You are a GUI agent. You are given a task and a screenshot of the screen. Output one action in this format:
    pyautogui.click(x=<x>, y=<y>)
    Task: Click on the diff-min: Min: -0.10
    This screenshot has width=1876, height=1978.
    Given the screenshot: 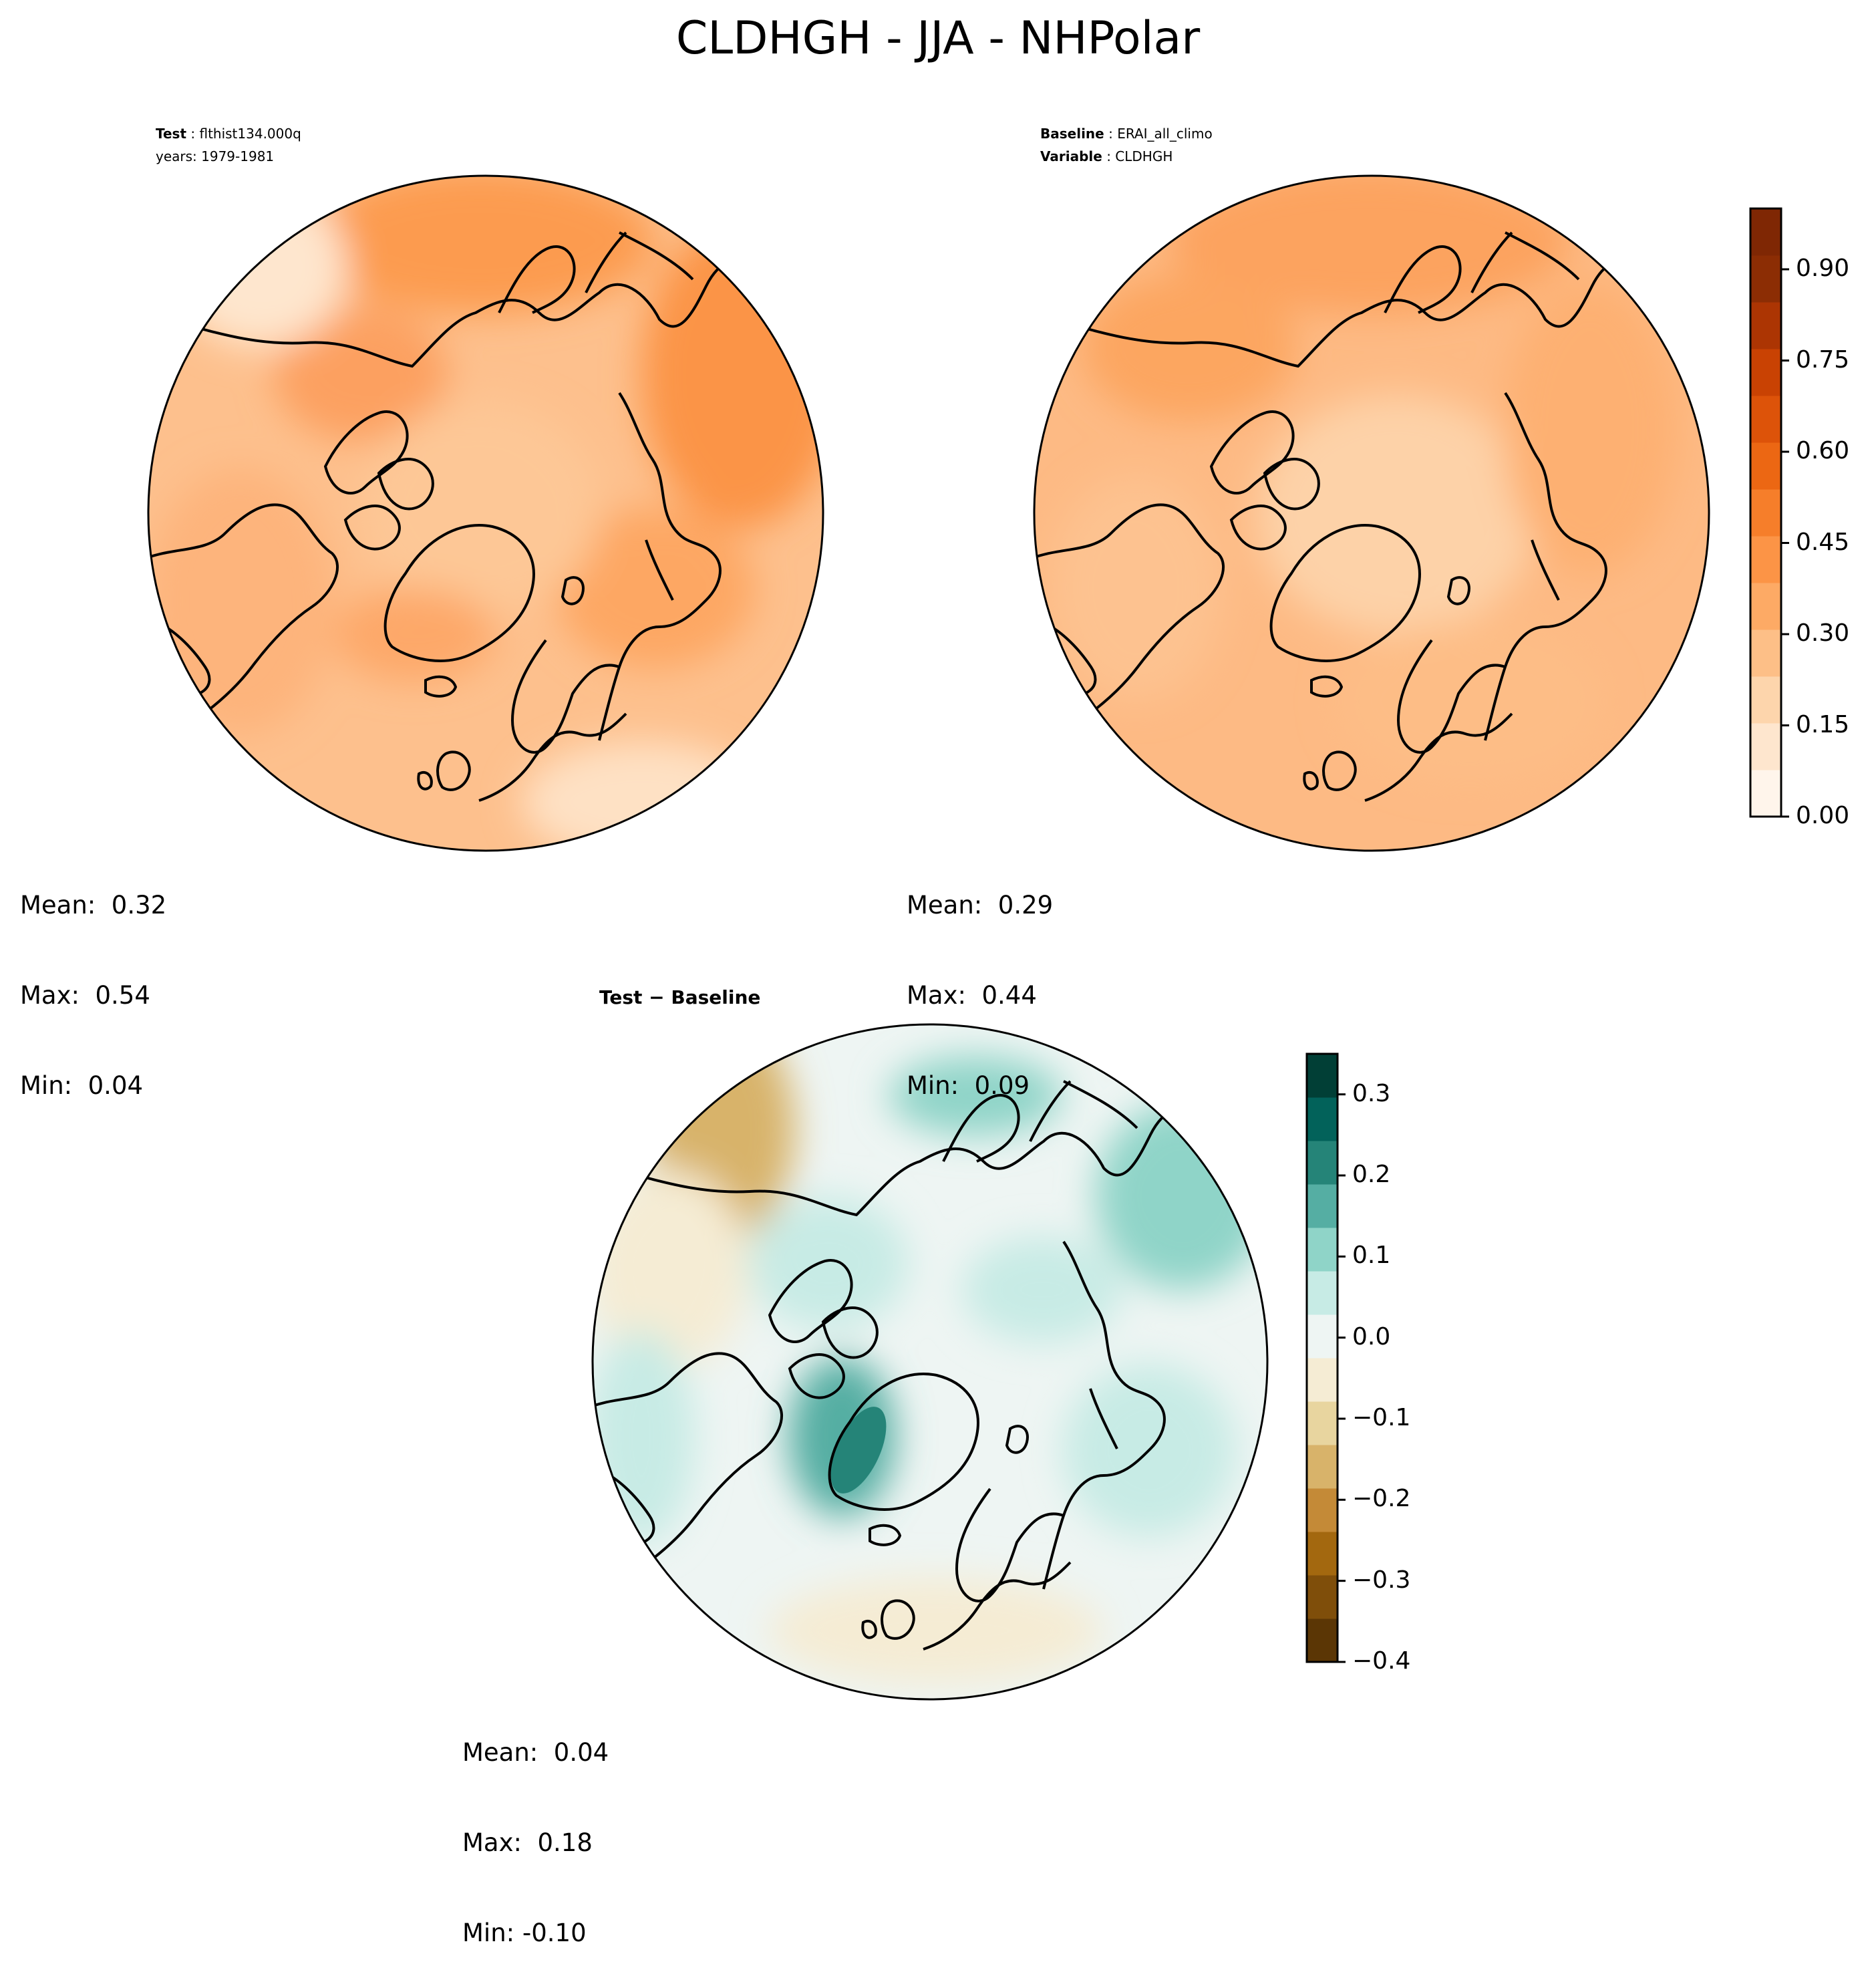 What is the action you would take?
    pyautogui.click(x=524, y=1933)
    